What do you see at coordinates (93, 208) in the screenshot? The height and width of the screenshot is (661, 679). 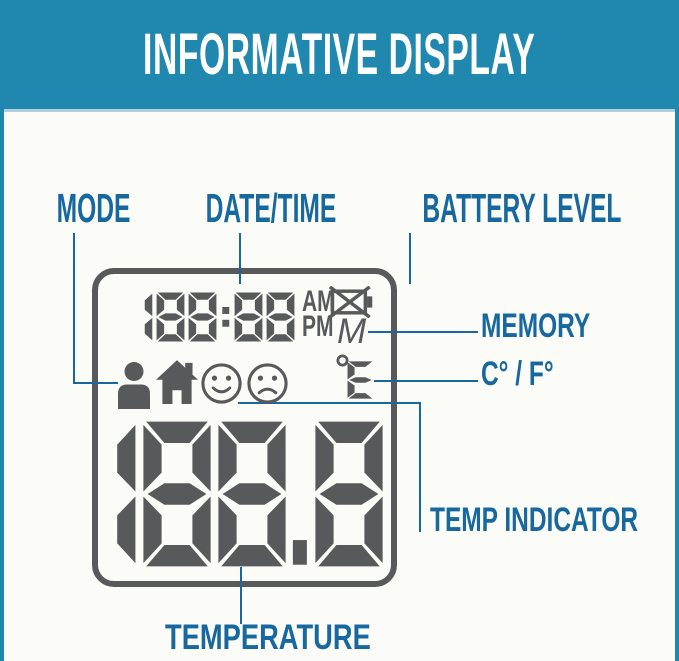 I see `label-mode: MODE` at bounding box center [93, 208].